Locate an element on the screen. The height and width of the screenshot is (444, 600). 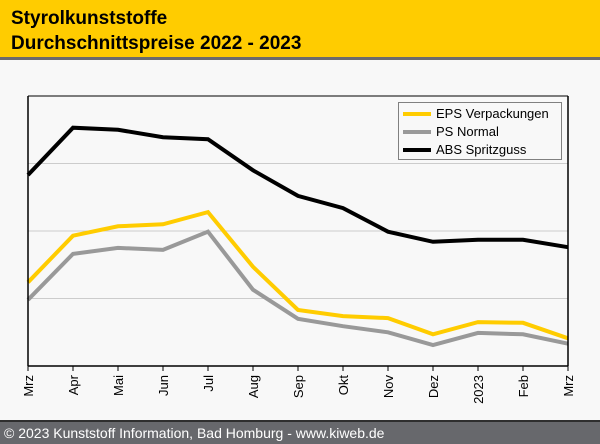
x-tick-label: 2023 is located at coordinates (478, 389).